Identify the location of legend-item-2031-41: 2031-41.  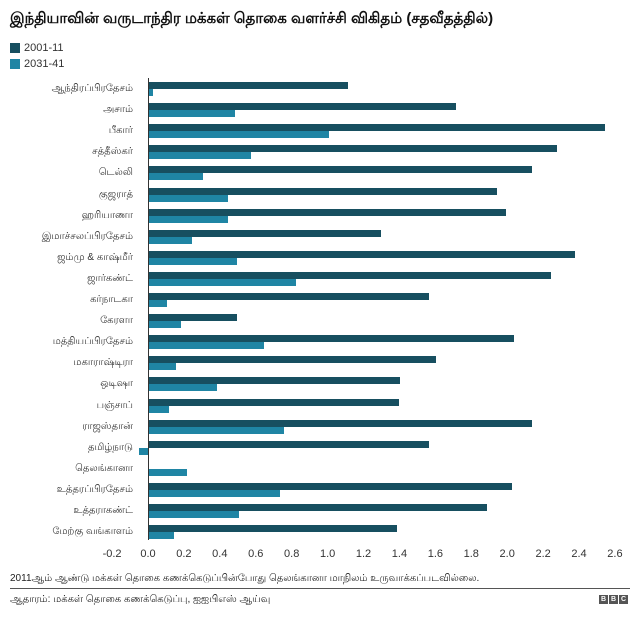
(37, 64).